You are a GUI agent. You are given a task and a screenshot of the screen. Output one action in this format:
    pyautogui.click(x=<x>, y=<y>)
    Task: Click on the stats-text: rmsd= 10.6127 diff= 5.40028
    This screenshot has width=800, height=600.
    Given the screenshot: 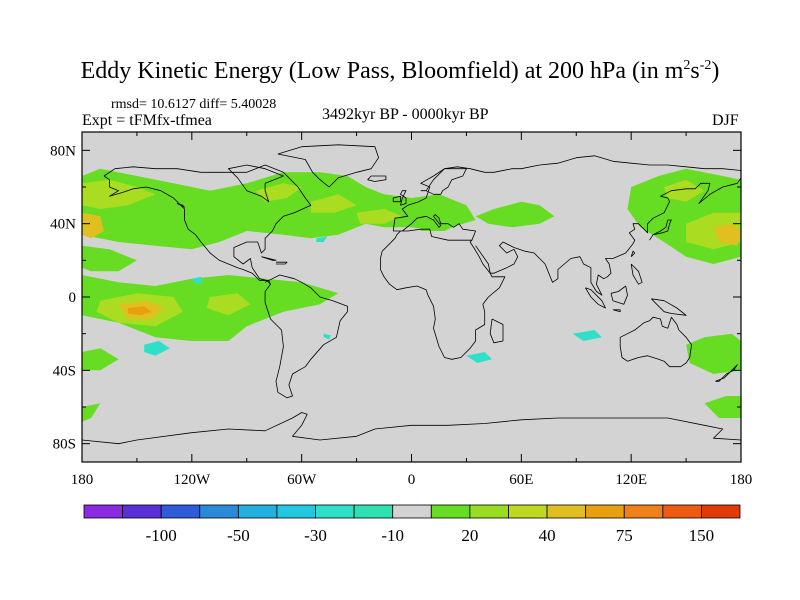 What is the action you would take?
    pyautogui.click(x=194, y=104)
    